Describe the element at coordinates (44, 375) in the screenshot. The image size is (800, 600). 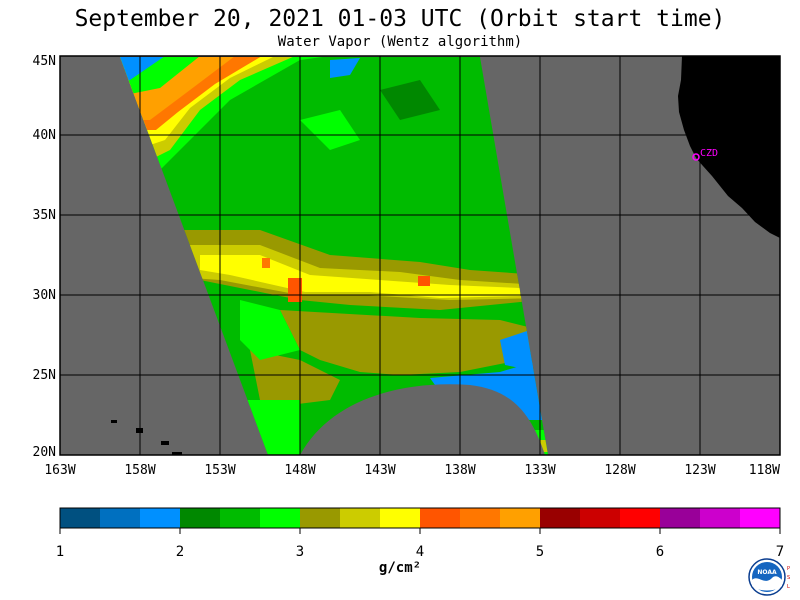
I see `lat-label: 25N` at that location.